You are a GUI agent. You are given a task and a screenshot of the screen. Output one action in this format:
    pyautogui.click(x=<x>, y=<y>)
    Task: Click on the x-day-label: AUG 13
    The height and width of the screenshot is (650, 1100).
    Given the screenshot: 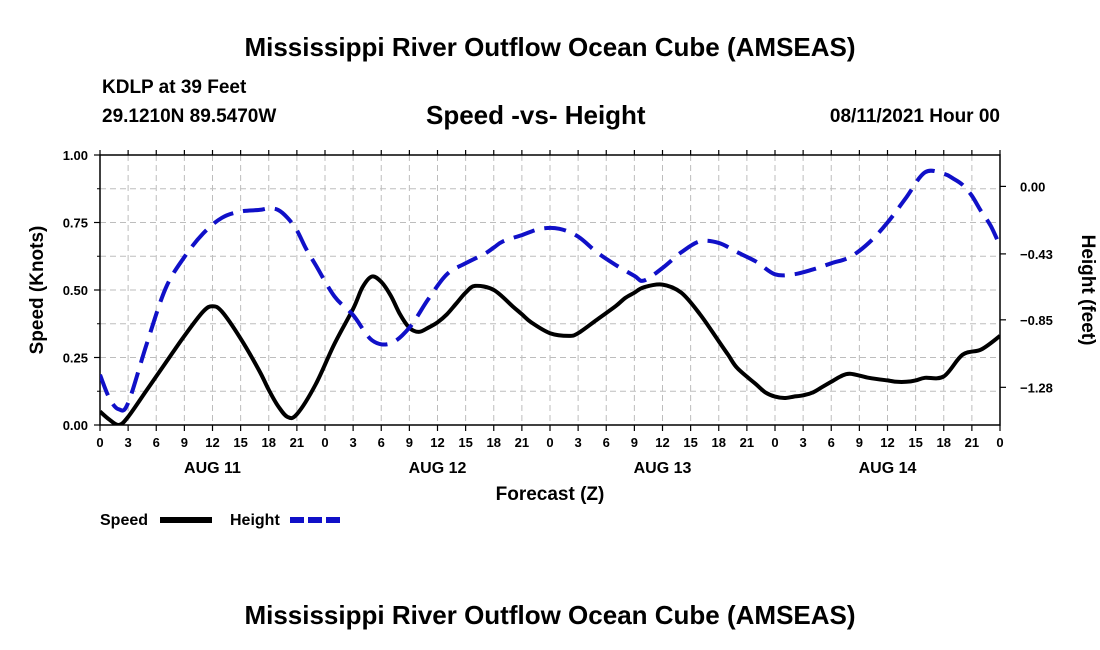 What is the action you would take?
    pyautogui.click(x=663, y=468)
    